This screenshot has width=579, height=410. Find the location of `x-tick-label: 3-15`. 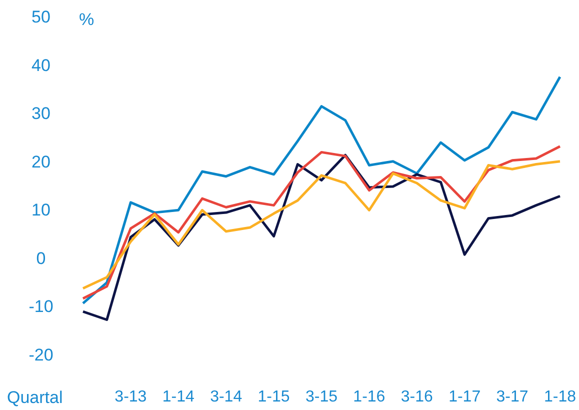

x-tick-label: 3-15 is located at coordinates (321, 397).